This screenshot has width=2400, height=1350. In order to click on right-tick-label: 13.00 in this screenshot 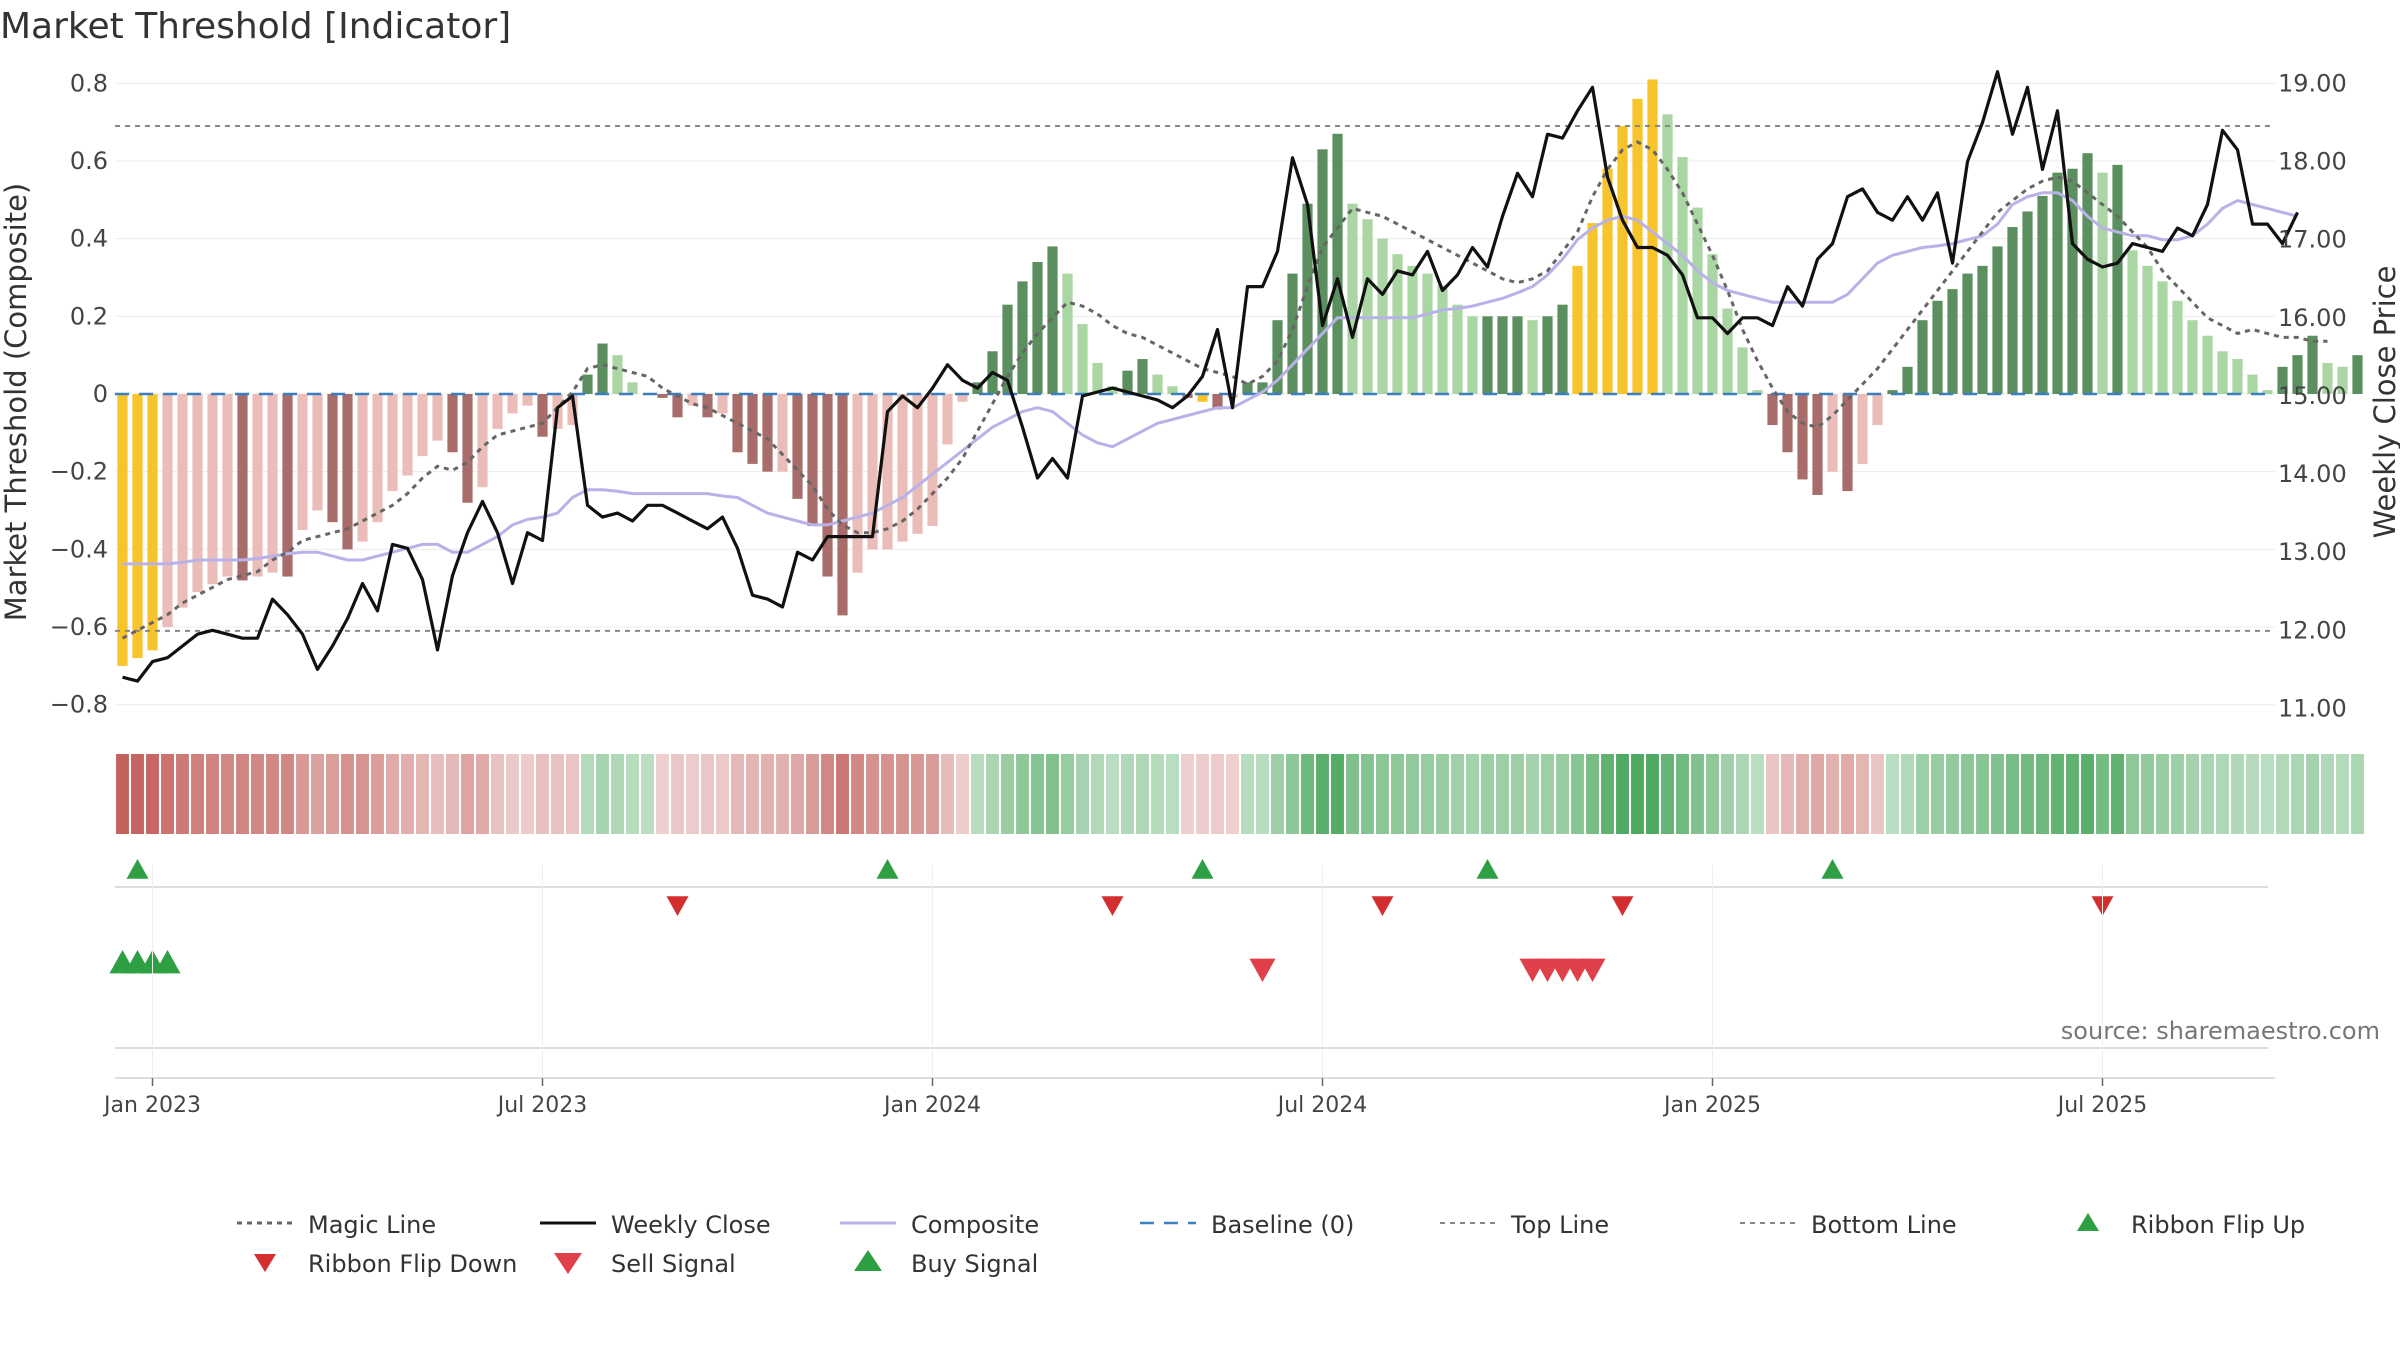, I will do `click(2312, 552)`.